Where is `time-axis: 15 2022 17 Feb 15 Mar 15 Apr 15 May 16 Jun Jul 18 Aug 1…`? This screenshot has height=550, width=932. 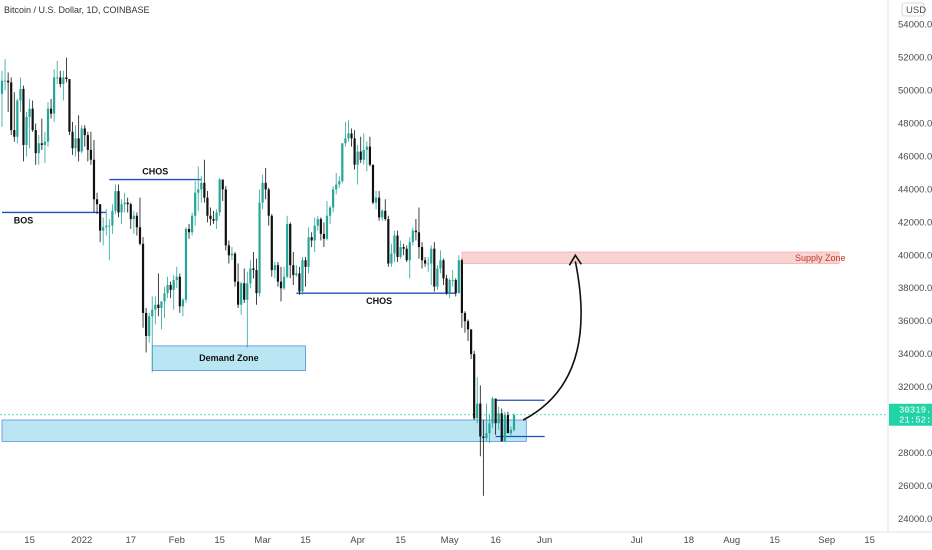 time-axis: 15 2022 17 Feb 15 Mar 15 Apr 15 May 16 Jun Jul 18 Aug 1… is located at coordinates (449, 540).